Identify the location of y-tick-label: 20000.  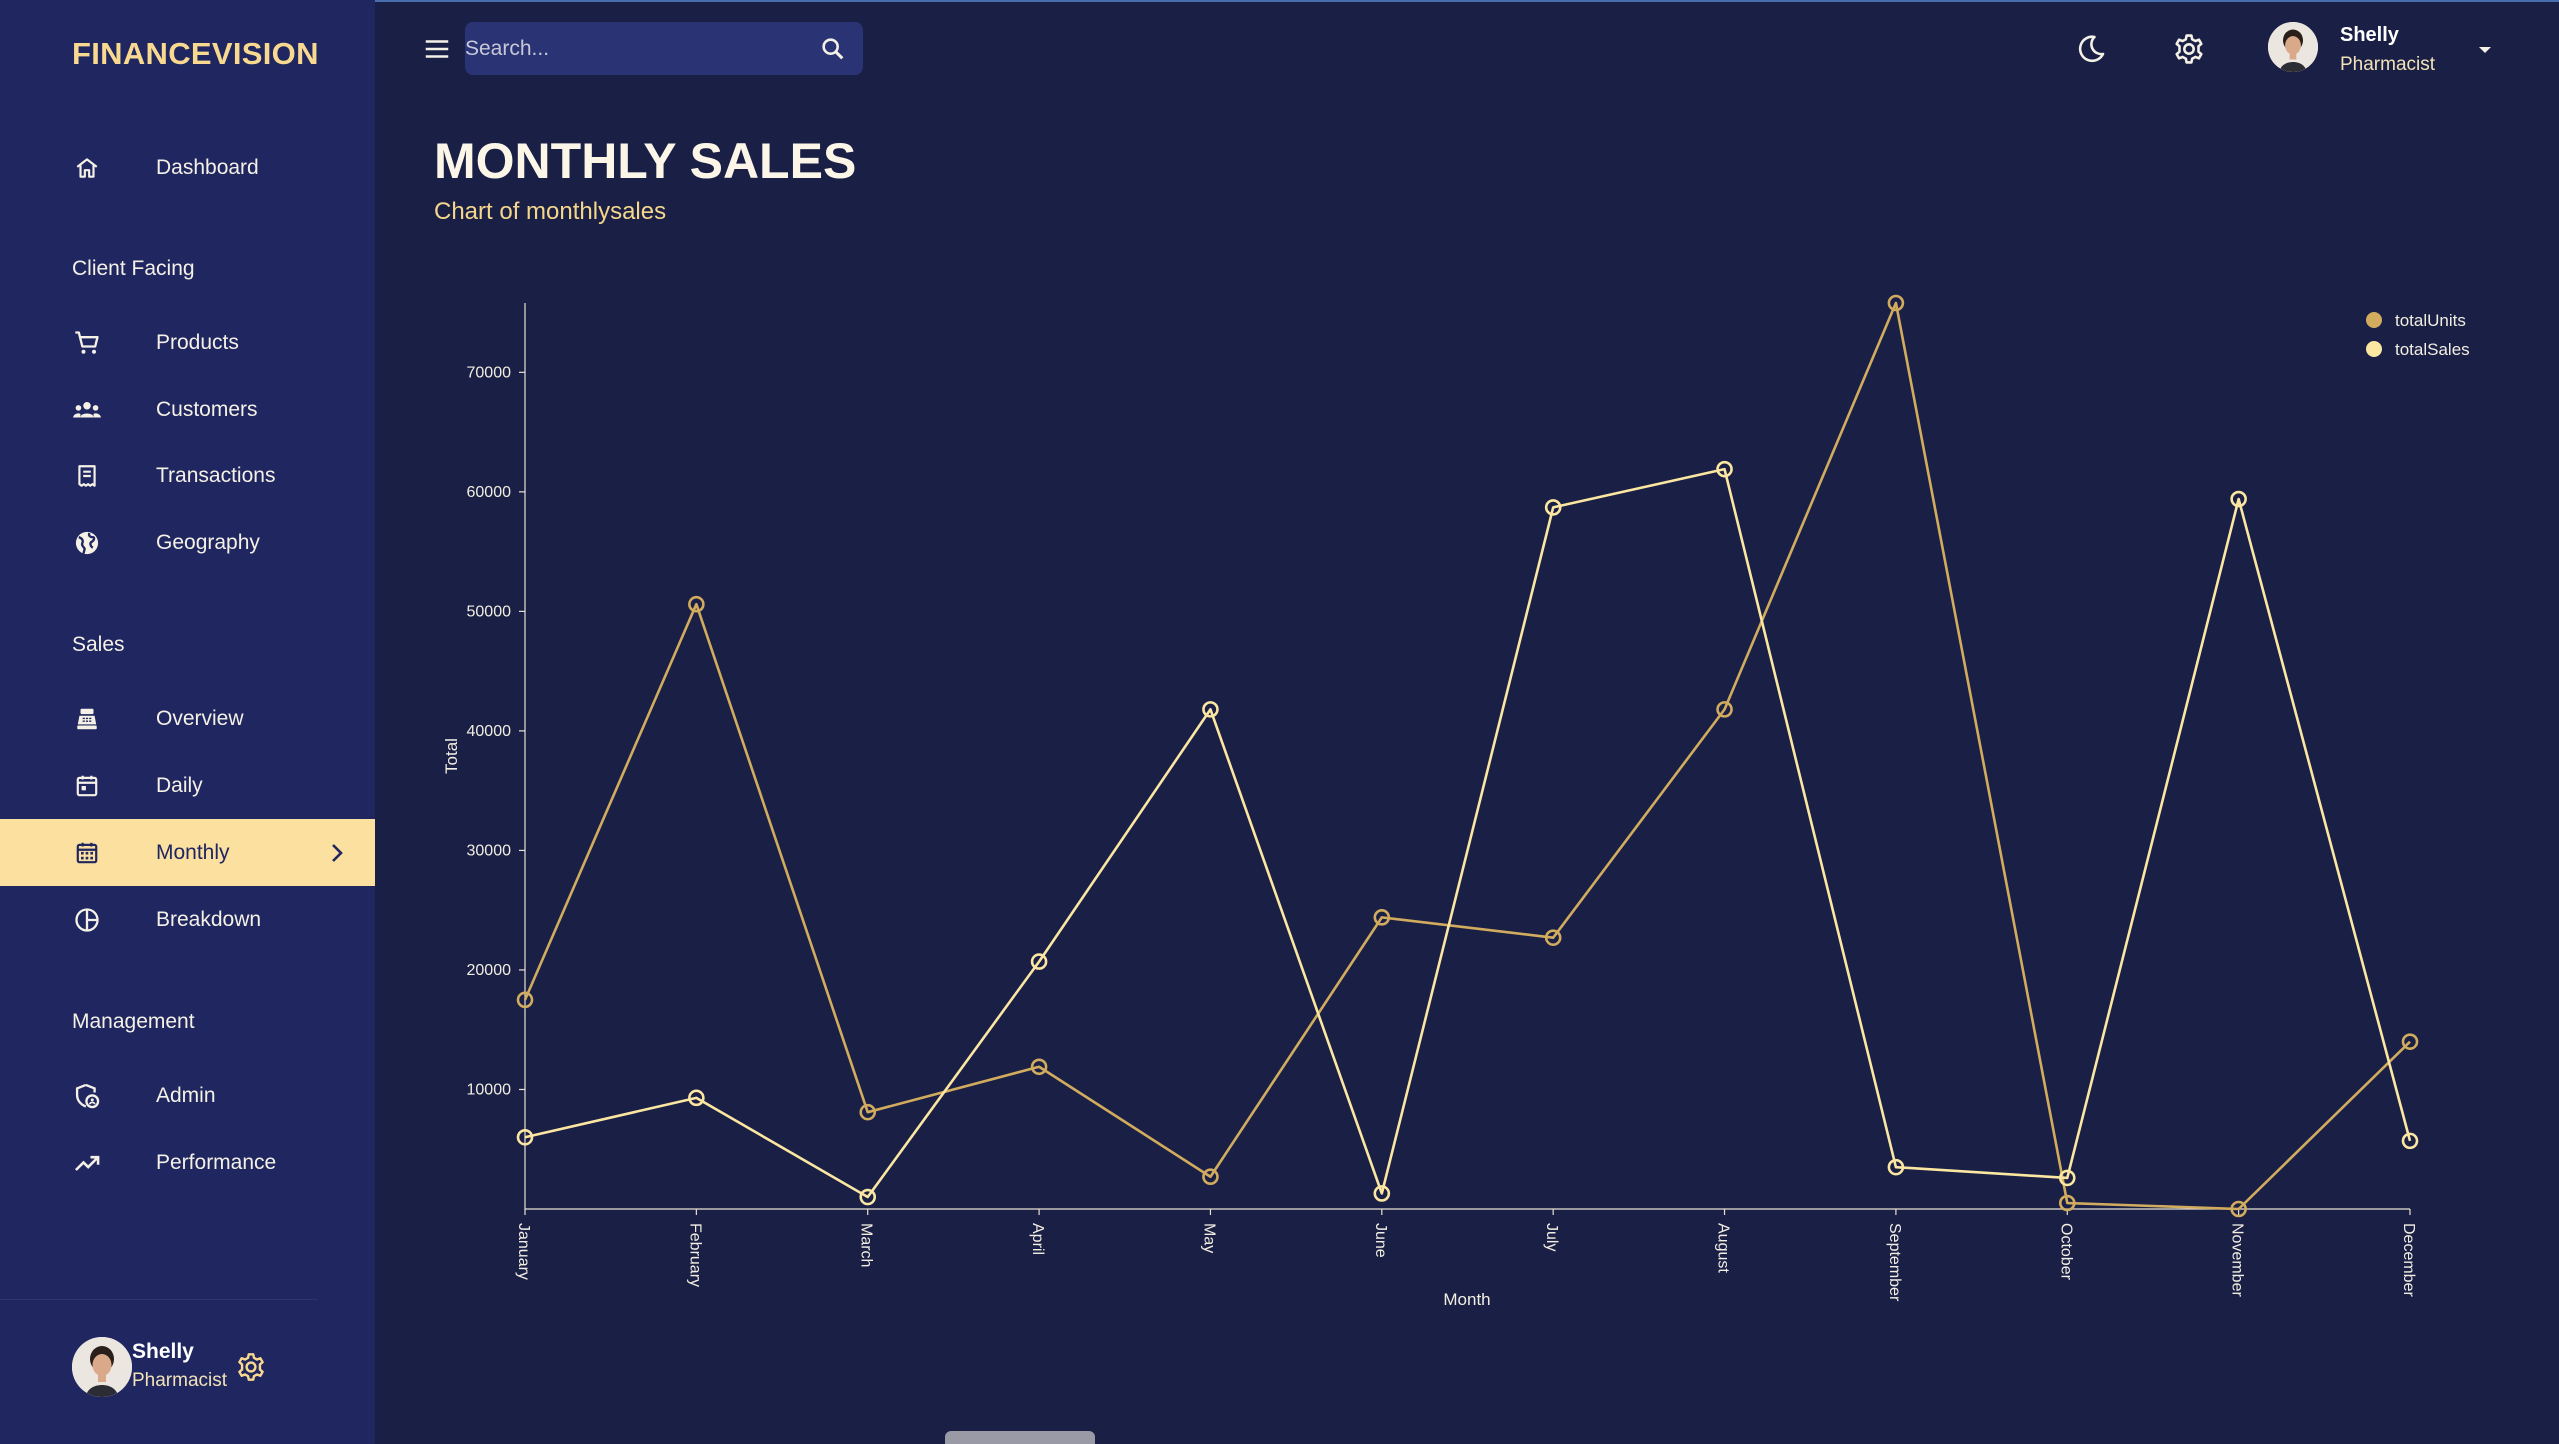
(489, 970).